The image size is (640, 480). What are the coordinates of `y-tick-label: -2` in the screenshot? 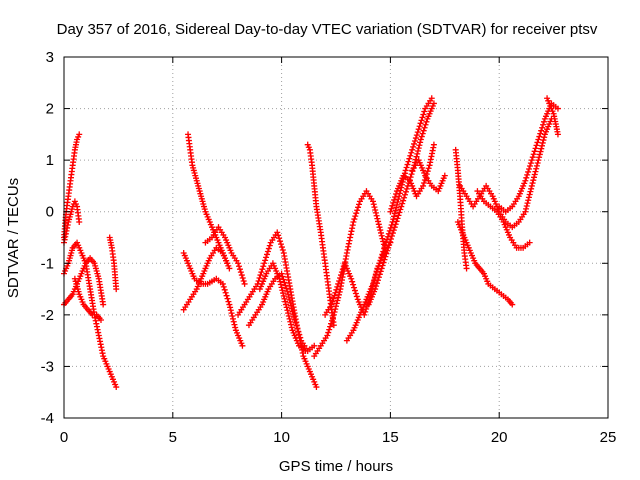 It's located at (47, 315).